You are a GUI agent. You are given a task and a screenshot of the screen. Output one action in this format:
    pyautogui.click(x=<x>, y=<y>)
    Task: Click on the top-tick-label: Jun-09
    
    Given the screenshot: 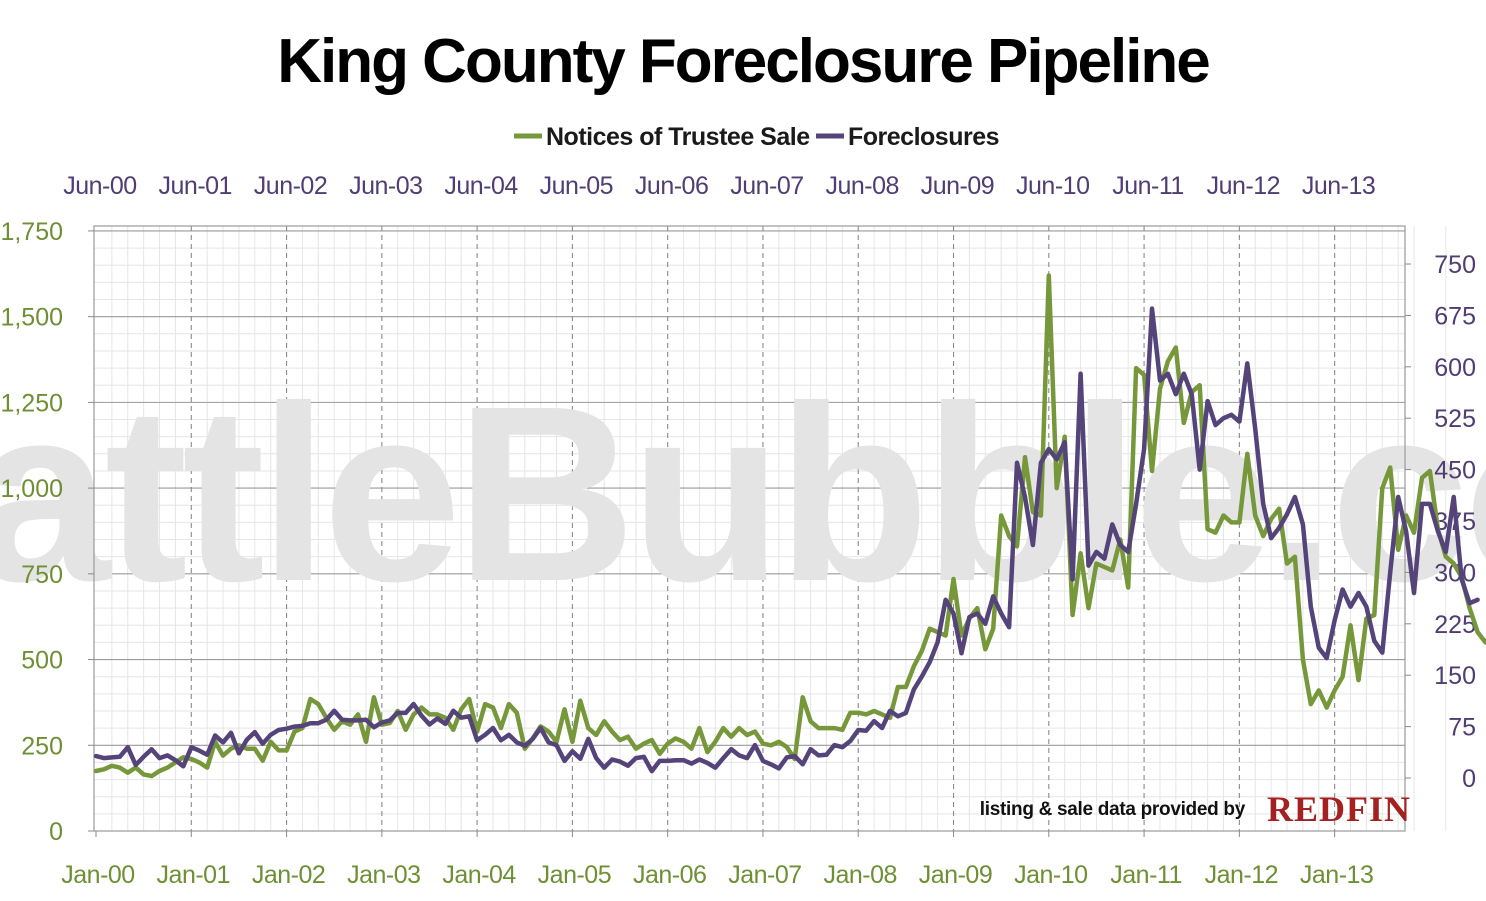 What is the action you would take?
    pyautogui.click(x=957, y=186)
    